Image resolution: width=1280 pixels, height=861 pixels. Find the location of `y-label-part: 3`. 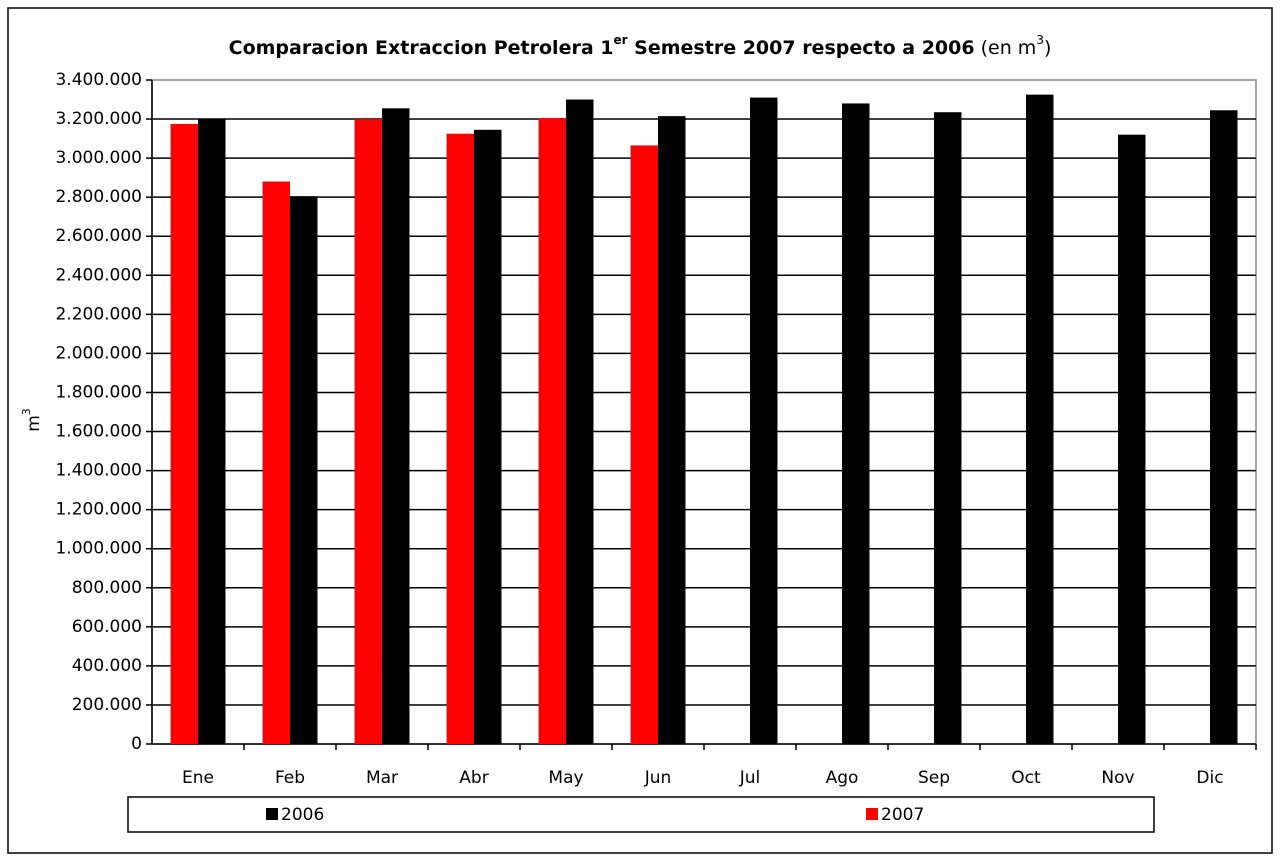

y-label-part: 3 is located at coordinates (26, 411).